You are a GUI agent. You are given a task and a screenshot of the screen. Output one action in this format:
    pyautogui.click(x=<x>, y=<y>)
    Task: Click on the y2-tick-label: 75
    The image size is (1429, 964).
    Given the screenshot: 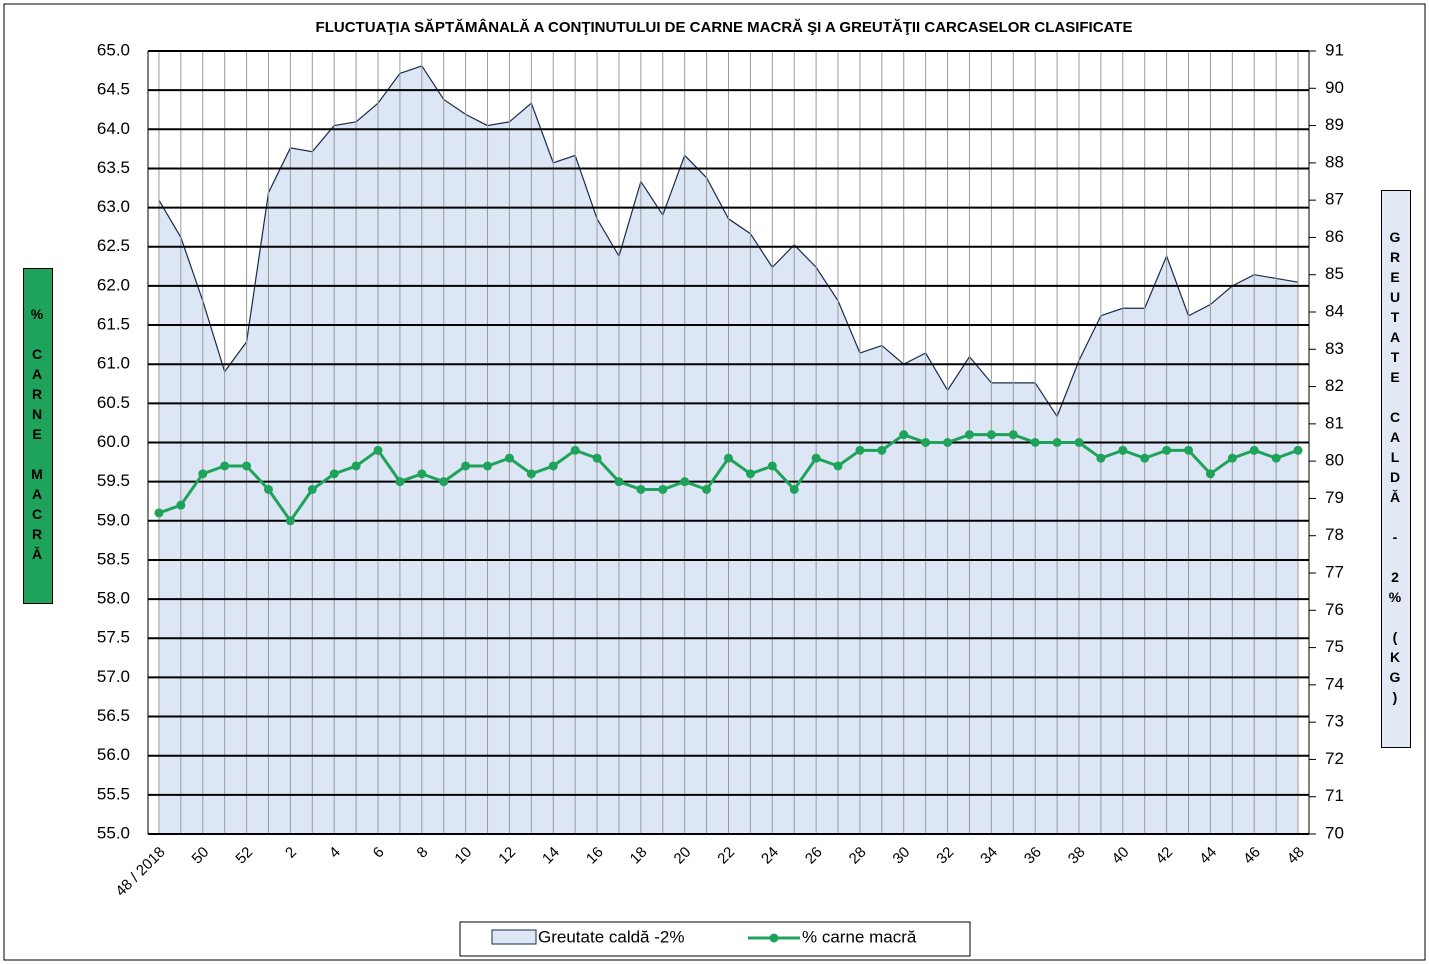 What is the action you would take?
    pyautogui.click(x=1334, y=646)
    